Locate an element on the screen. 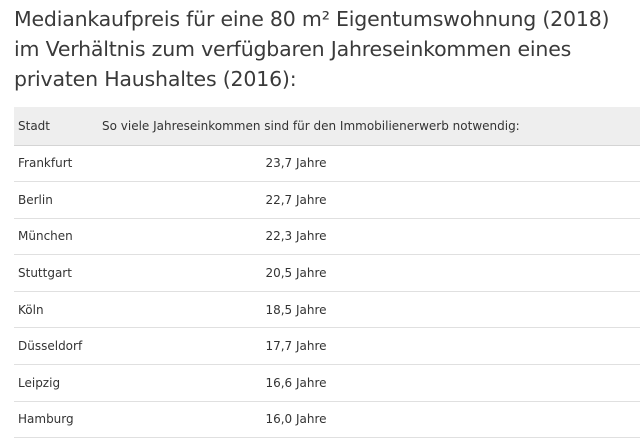 This screenshot has height=444, width=640. city-cell: Köln is located at coordinates (31, 309).